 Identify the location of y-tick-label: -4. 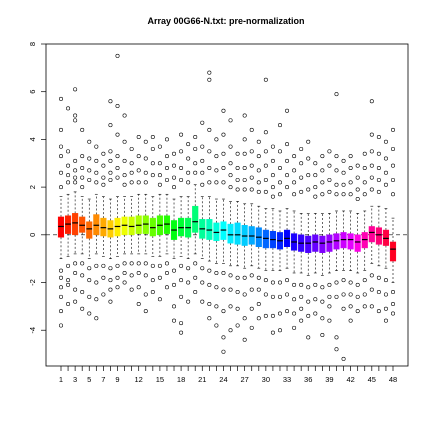
(32, 330).